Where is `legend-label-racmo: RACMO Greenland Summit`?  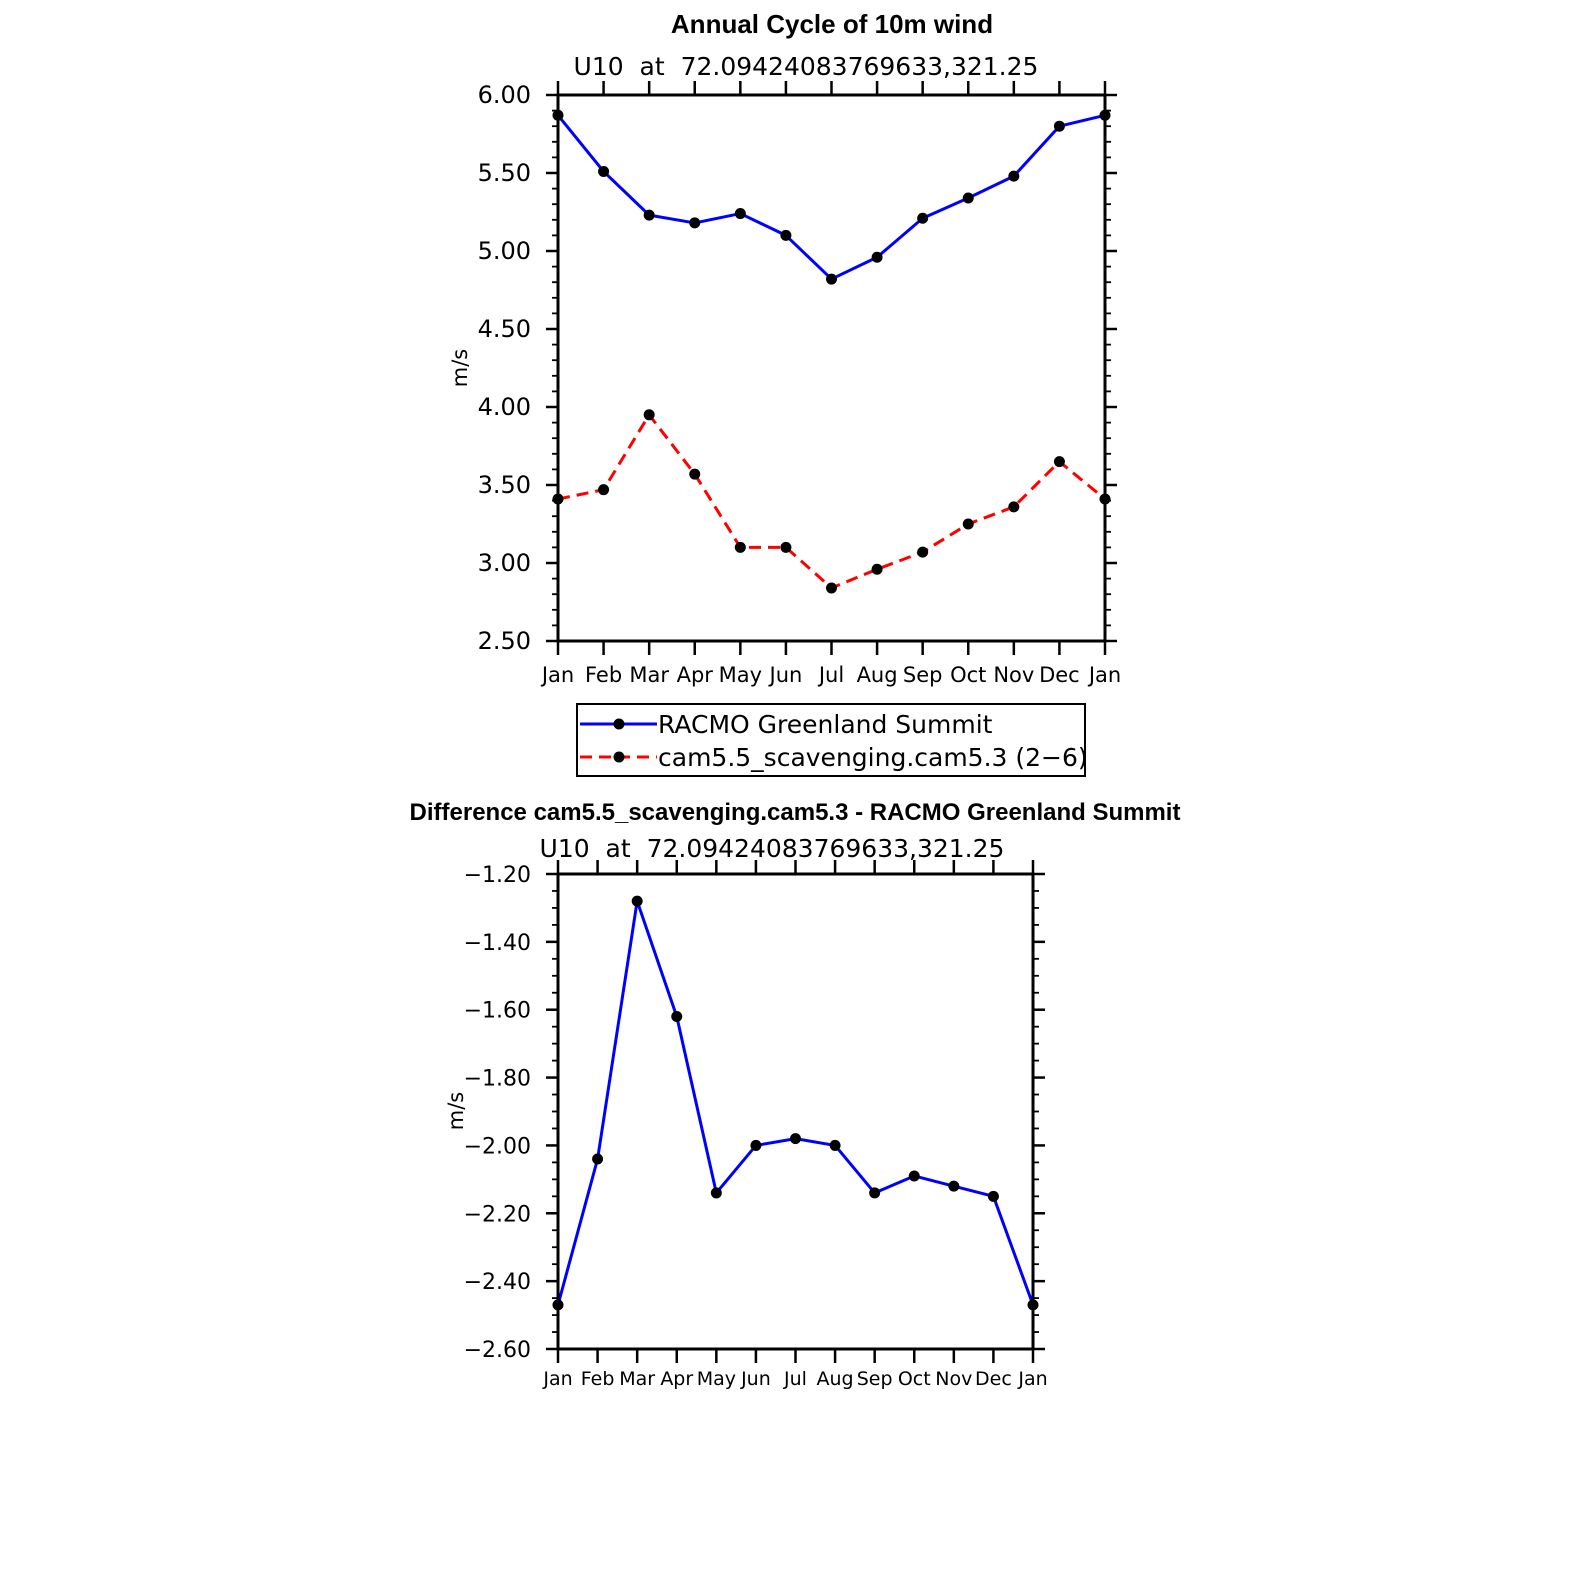
legend-label-racmo: RACMO Greenland Summit is located at coordinates (825, 724).